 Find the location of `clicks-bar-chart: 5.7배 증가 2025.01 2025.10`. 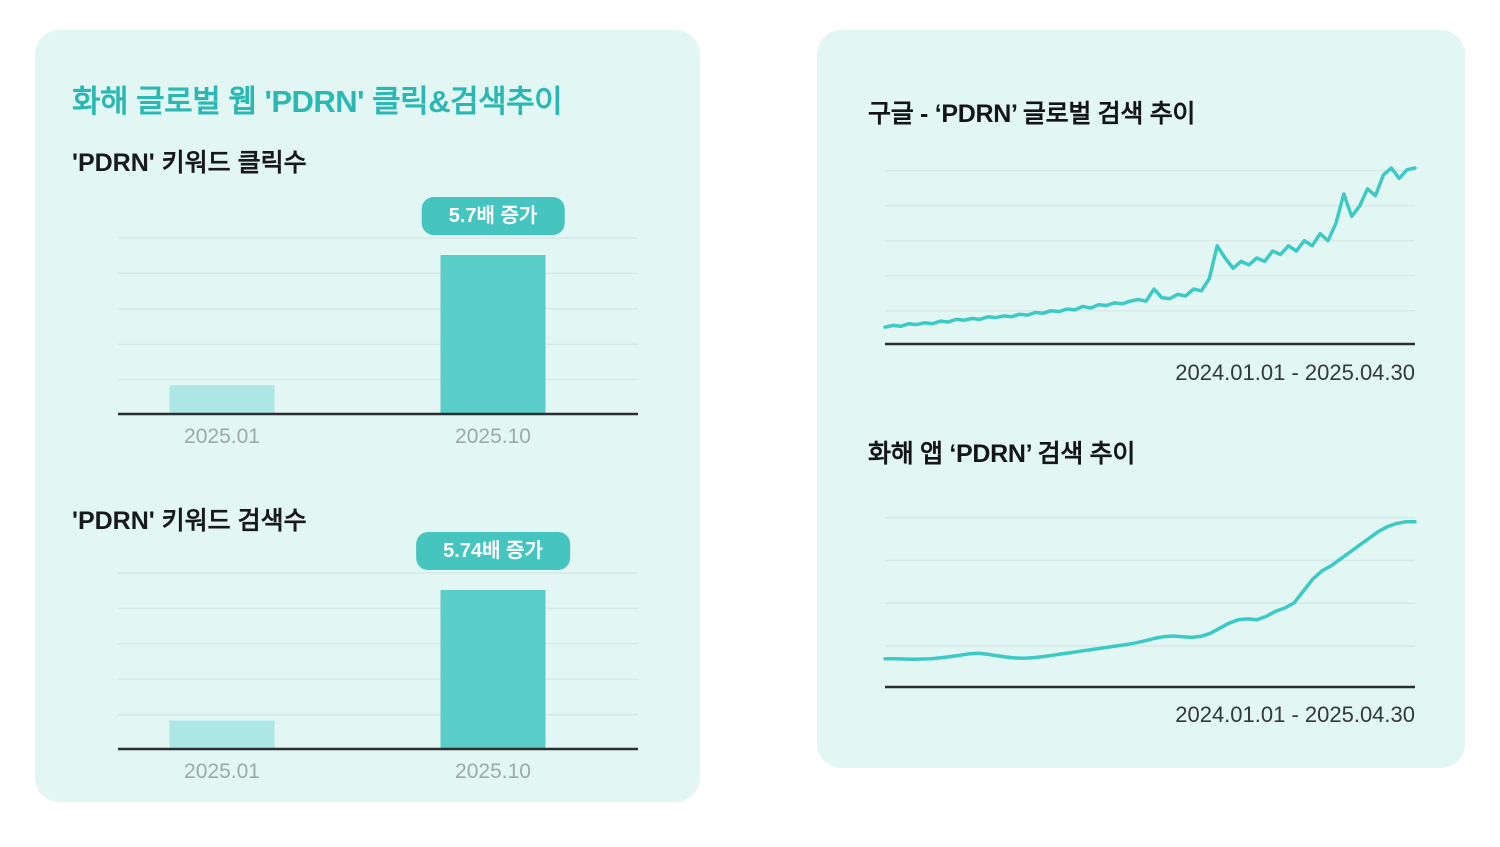

clicks-bar-chart: 5.7배 증가 2025.01 2025.10 is located at coordinates (378, 301).